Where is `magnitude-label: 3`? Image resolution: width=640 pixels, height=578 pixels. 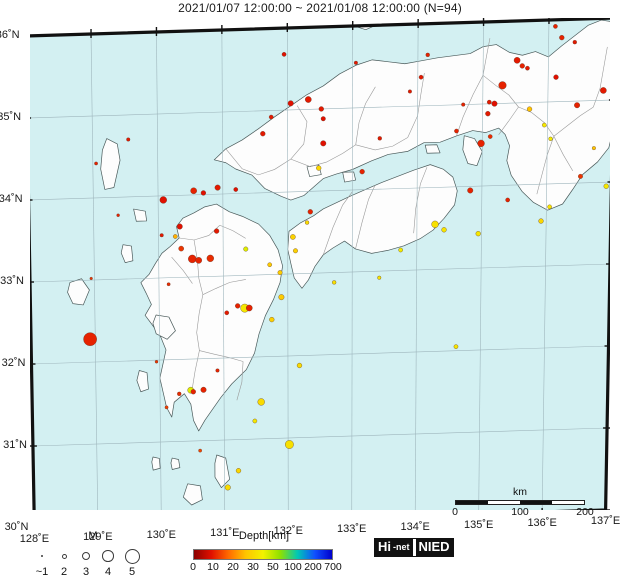 magnitude-label: 3 is located at coordinates (86, 572).